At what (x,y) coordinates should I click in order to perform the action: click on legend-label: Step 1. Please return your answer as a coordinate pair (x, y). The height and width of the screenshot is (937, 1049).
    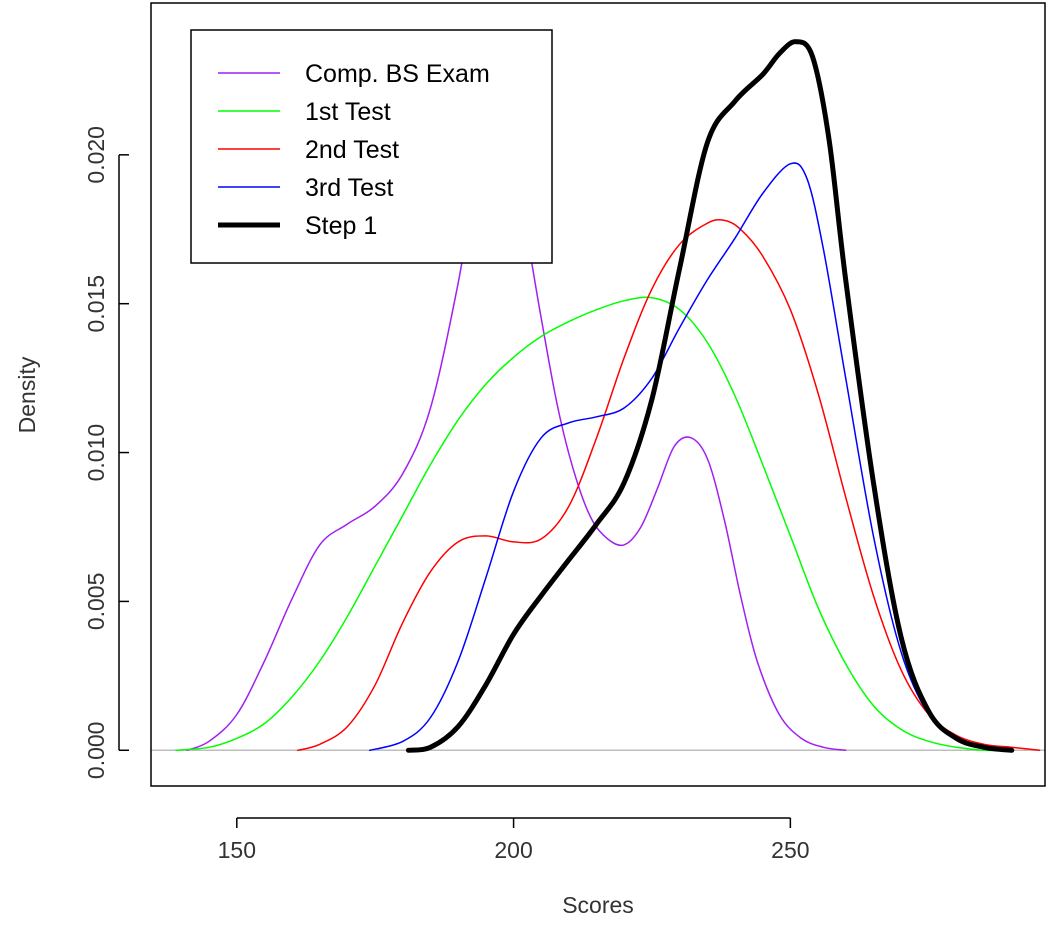
    Looking at the image, I should click on (341, 226).